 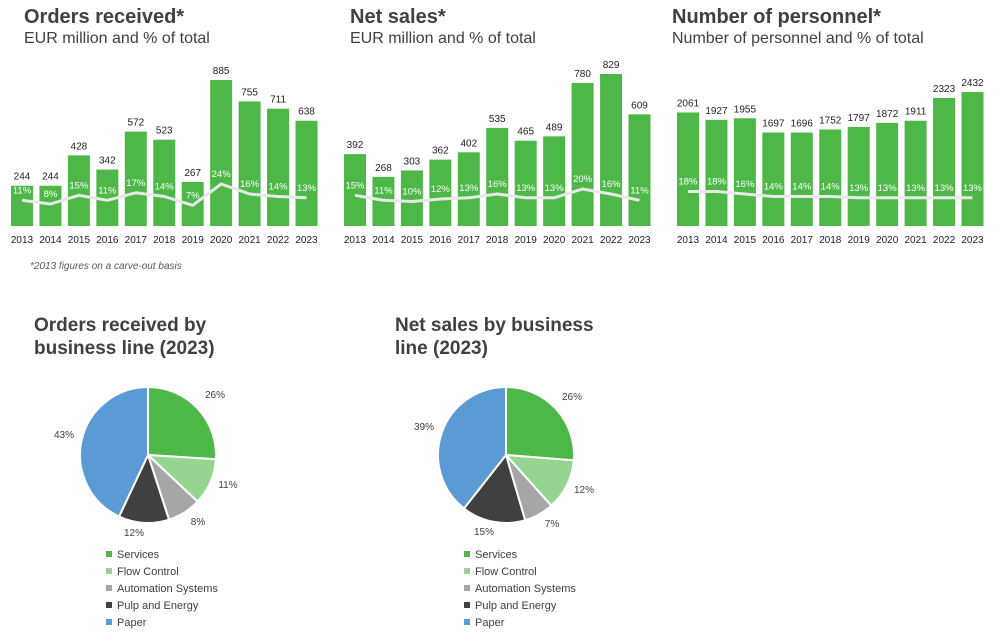 What do you see at coordinates (552, 524) in the screenshot?
I see `netsales-pie-slice-label: 7%` at bounding box center [552, 524].